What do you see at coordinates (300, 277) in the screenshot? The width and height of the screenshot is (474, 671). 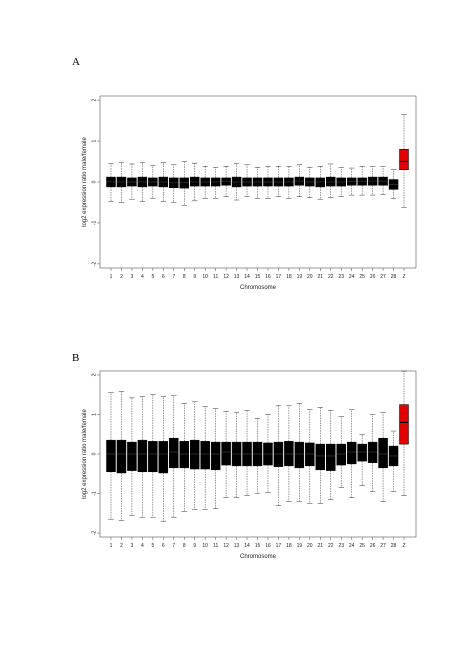 I see `pa-x-tick-label-19: 19` at bounding box center [300, 277].